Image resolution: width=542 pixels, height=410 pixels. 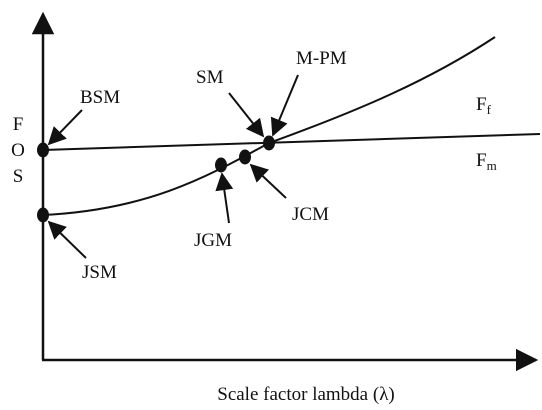 What do you see at coordinates (213, 240) in the screenshot?
I see `label-jgm: JGM` at bounding box center [213, 240].